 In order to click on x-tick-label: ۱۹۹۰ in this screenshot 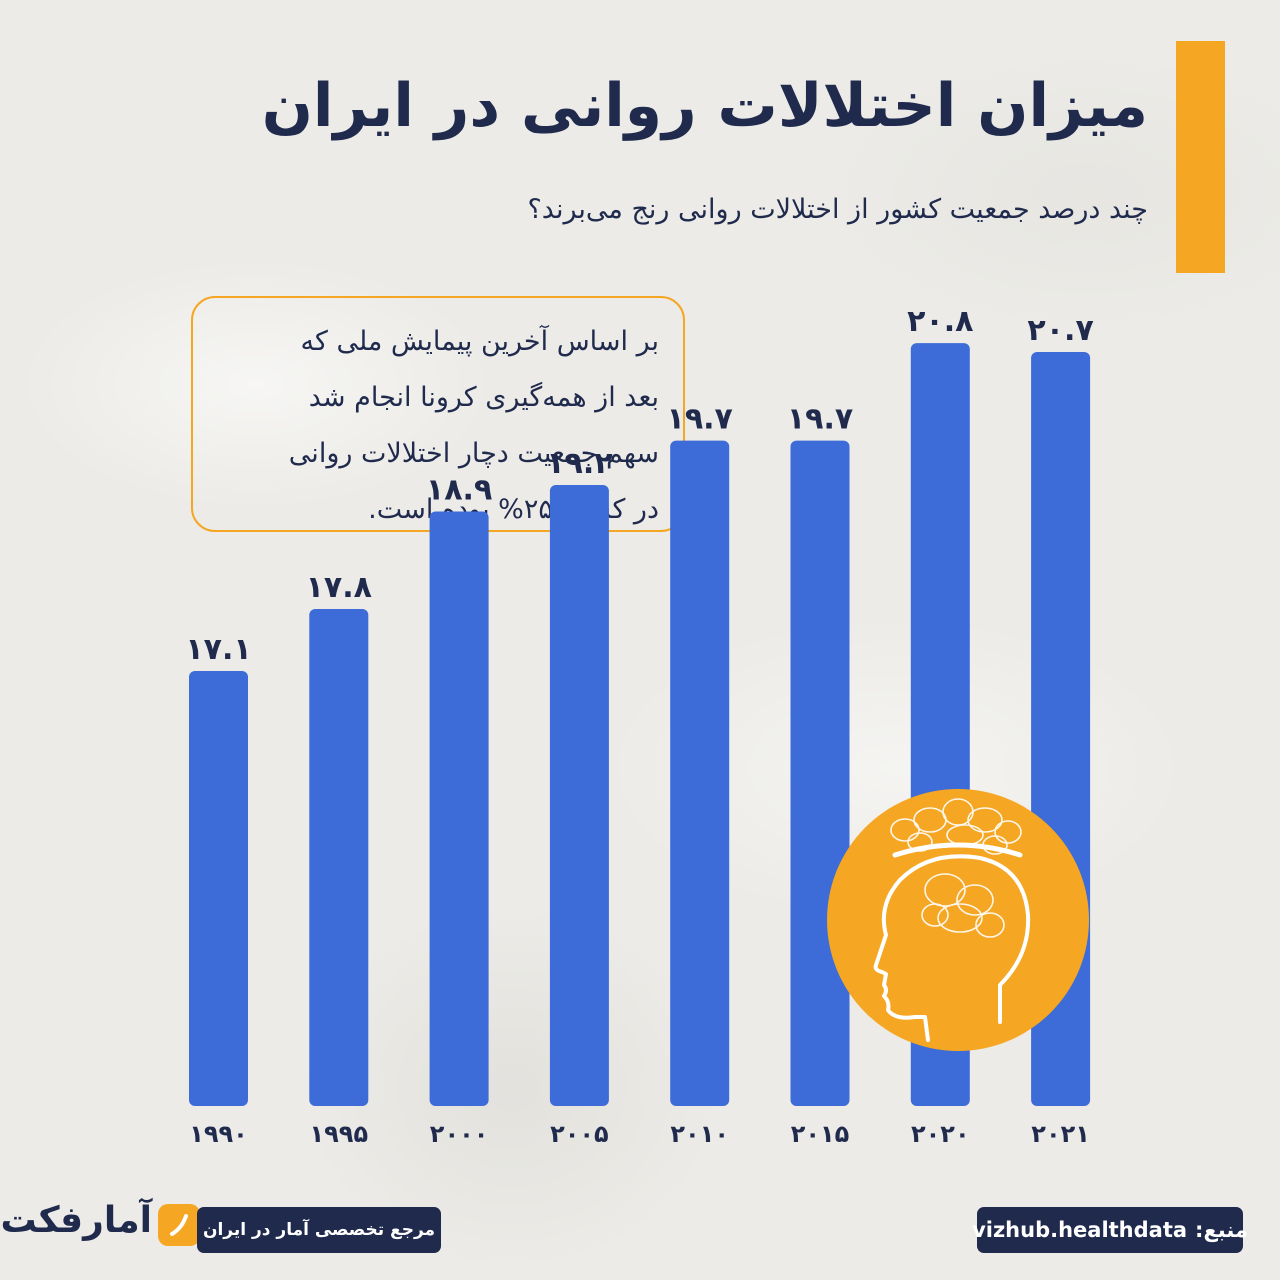, I will do `click(218, 1134)`.